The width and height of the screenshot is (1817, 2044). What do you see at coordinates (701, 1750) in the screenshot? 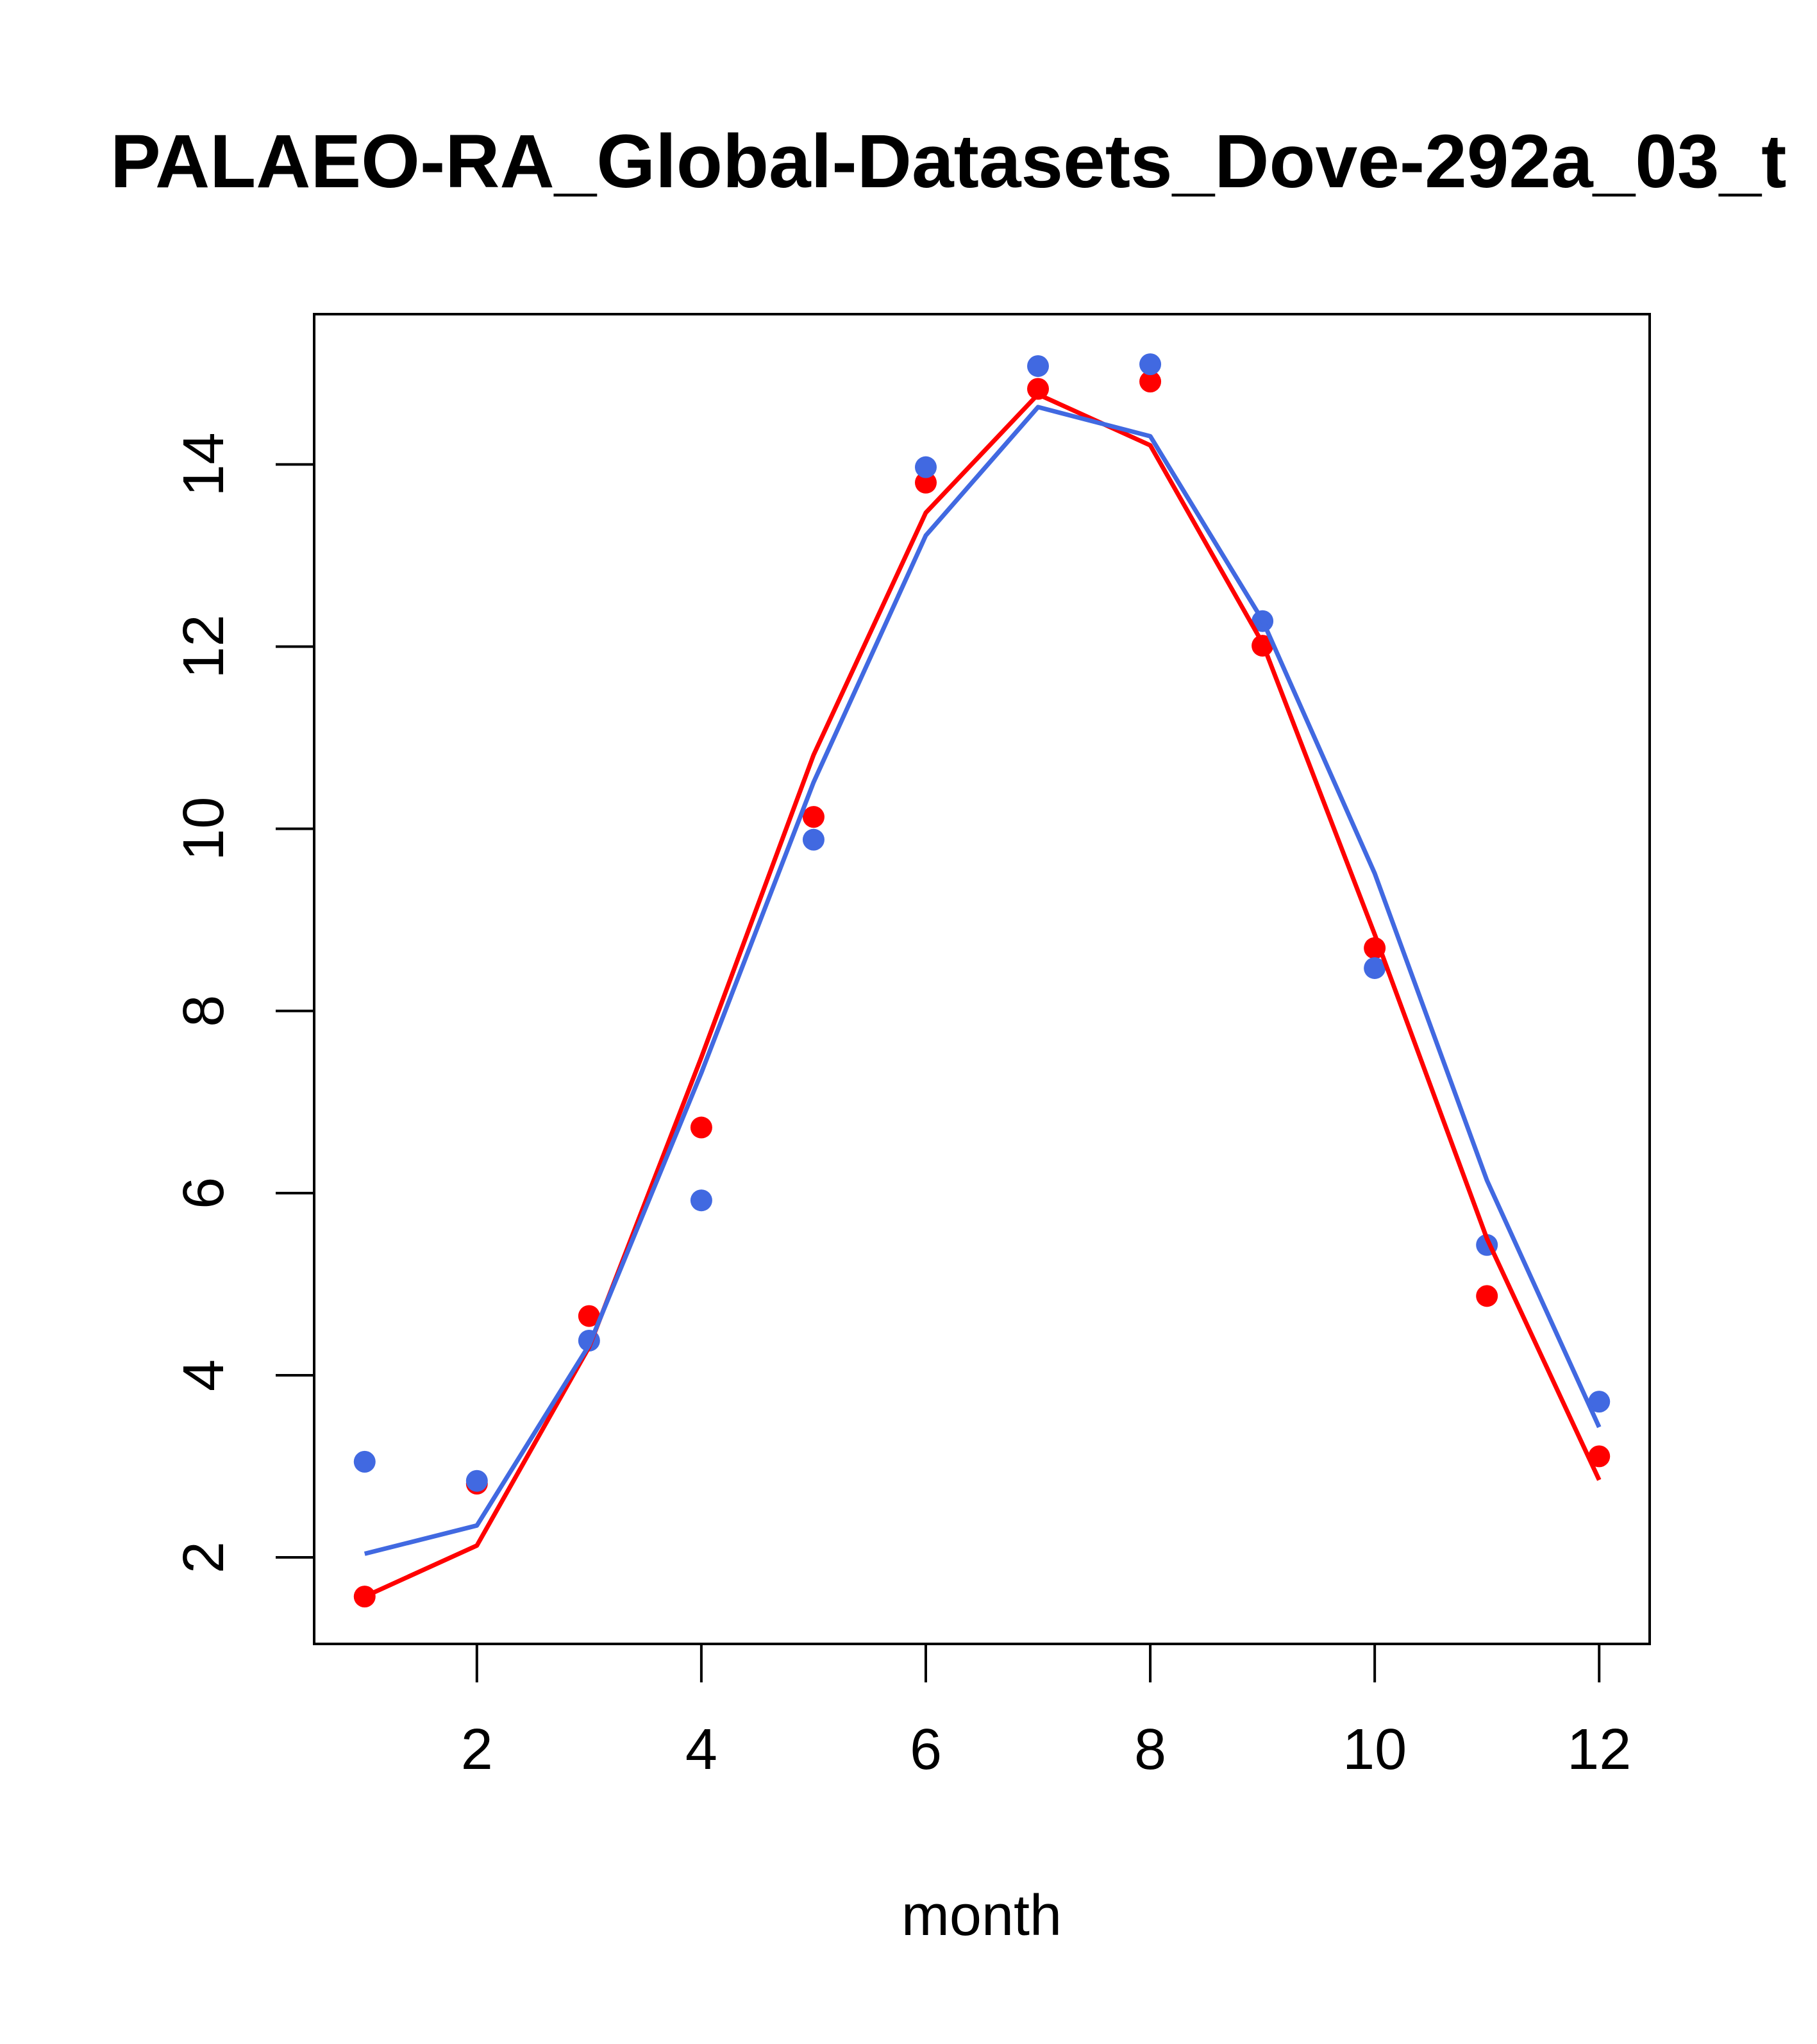
I see `x-tick-label: 4` at bounding box center [701, 1750].